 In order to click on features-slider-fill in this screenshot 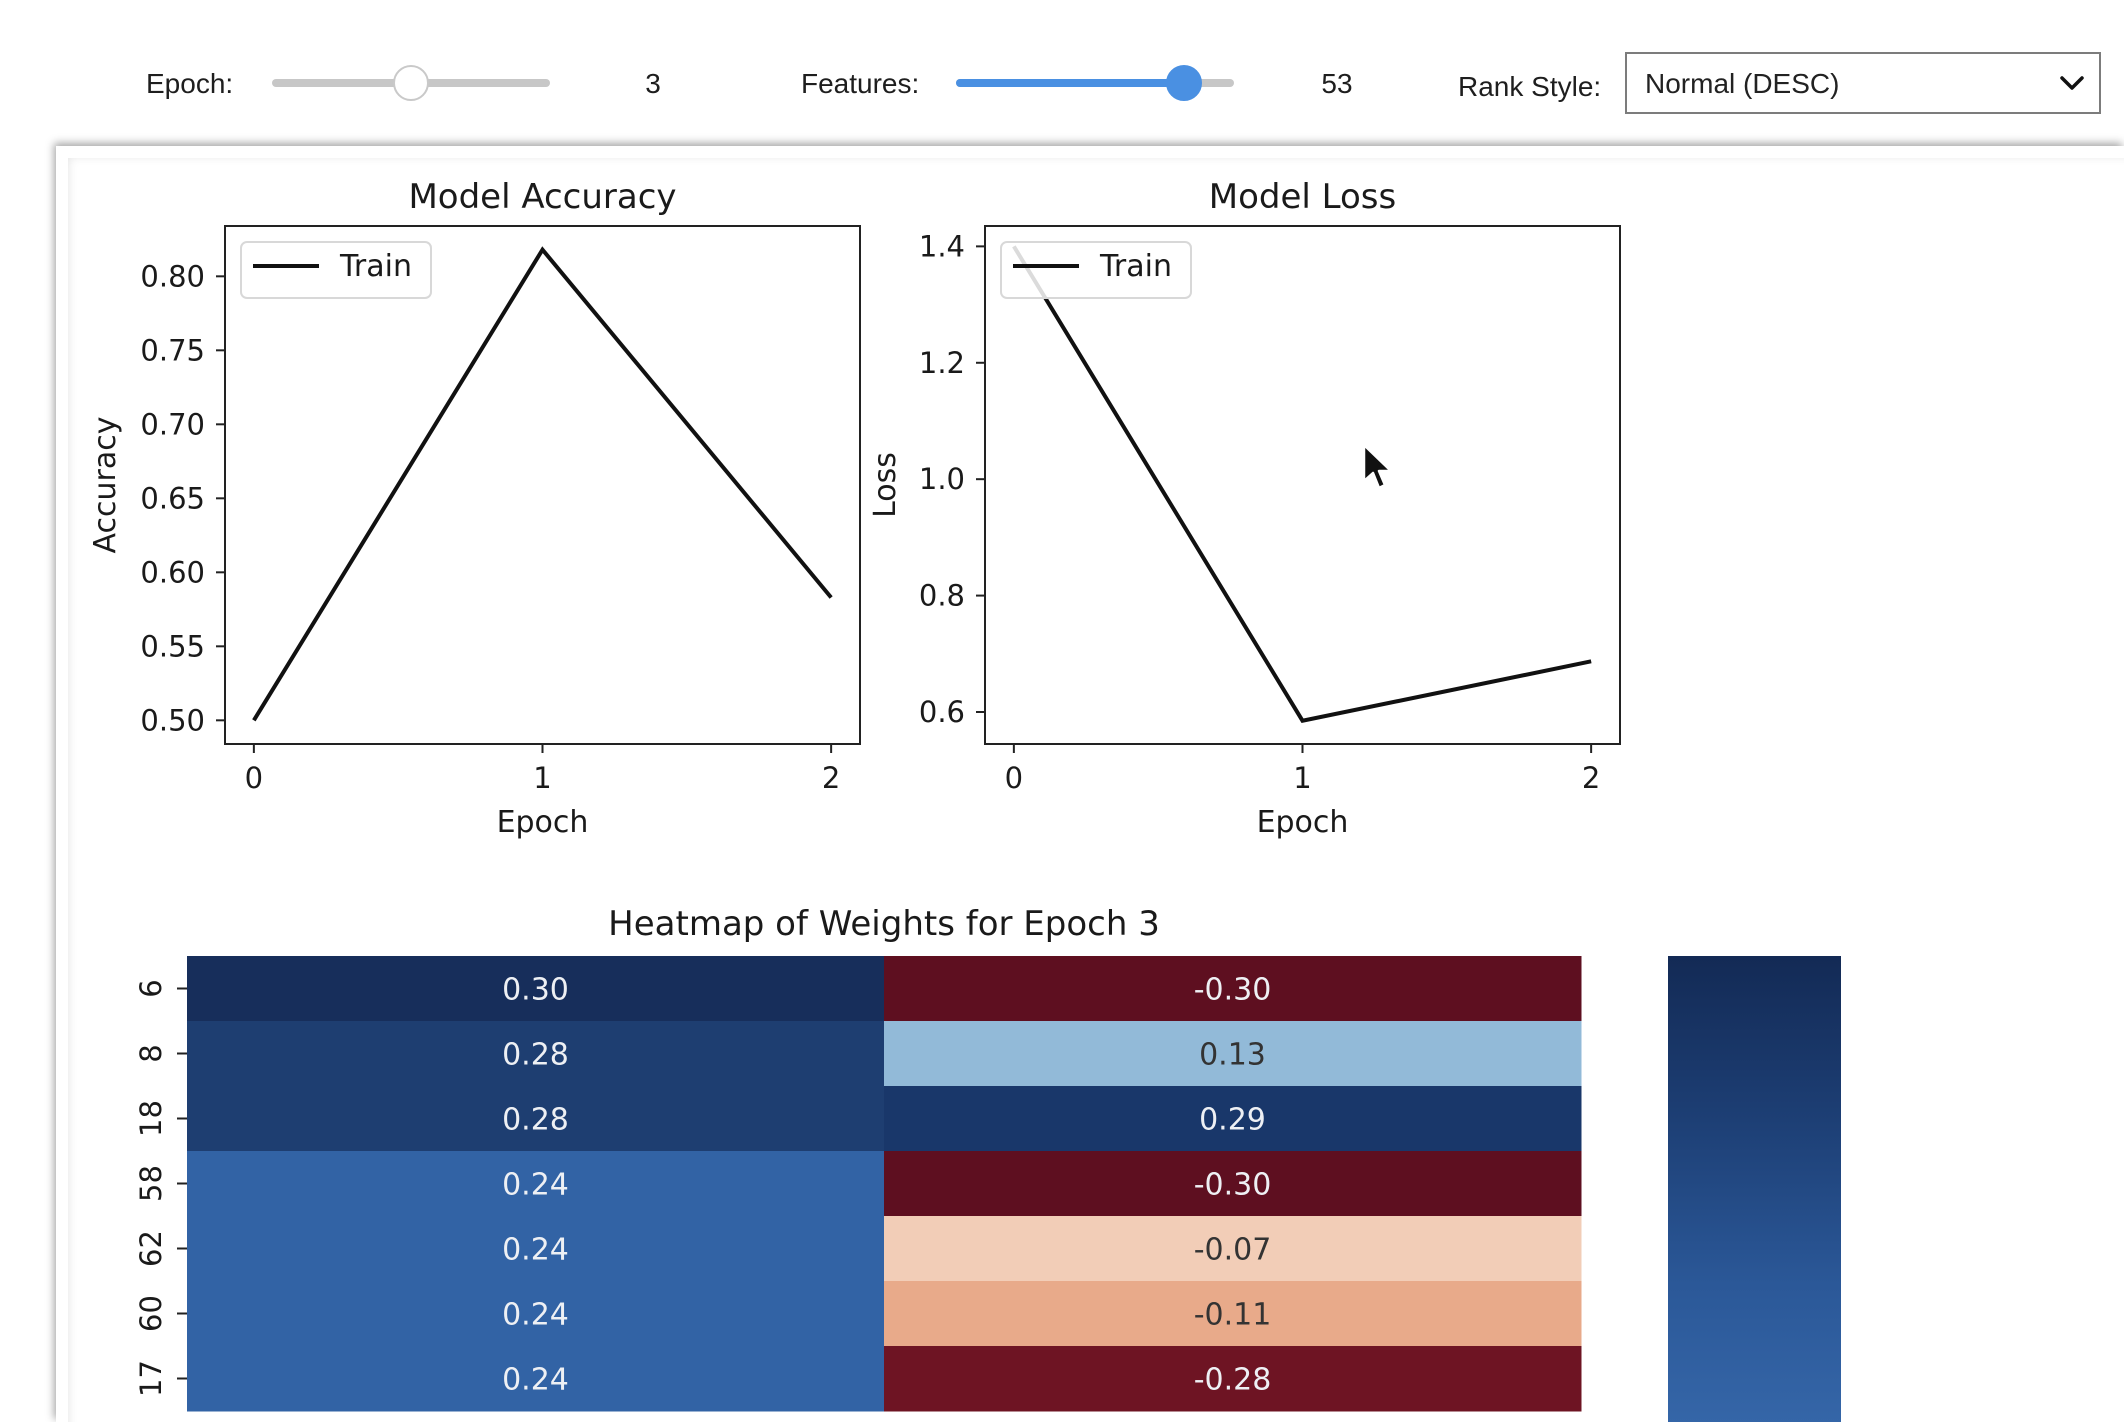, I will do `click(1070, 83)`.